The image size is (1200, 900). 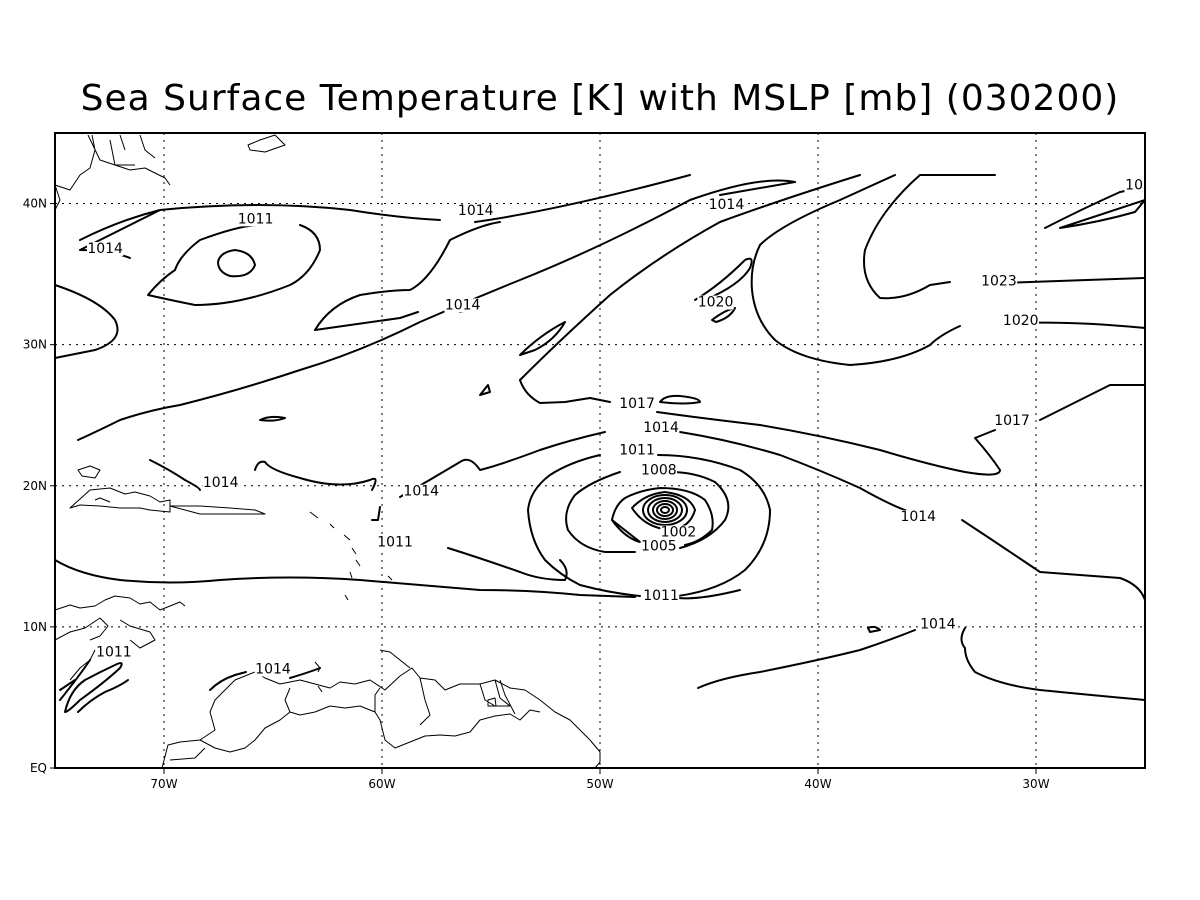 What do you see at coordinates (35, 486) in the screenshot?
I see `lat-tick-label: 20N` at bounding box center [35, 486].